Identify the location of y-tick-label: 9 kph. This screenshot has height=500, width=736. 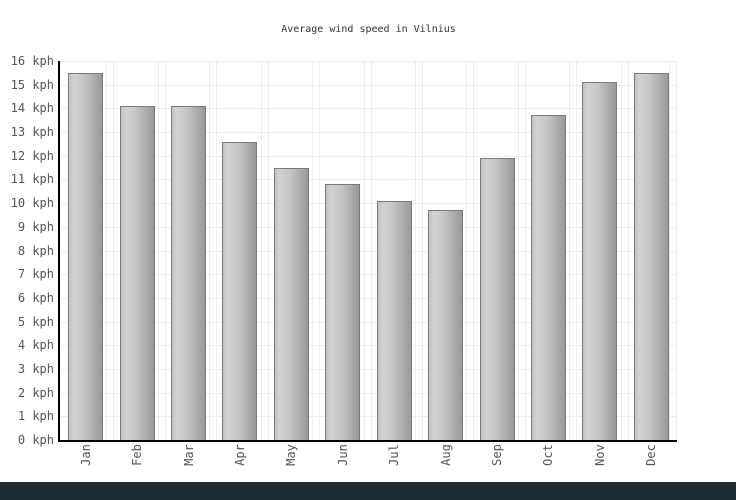
(35, 227).